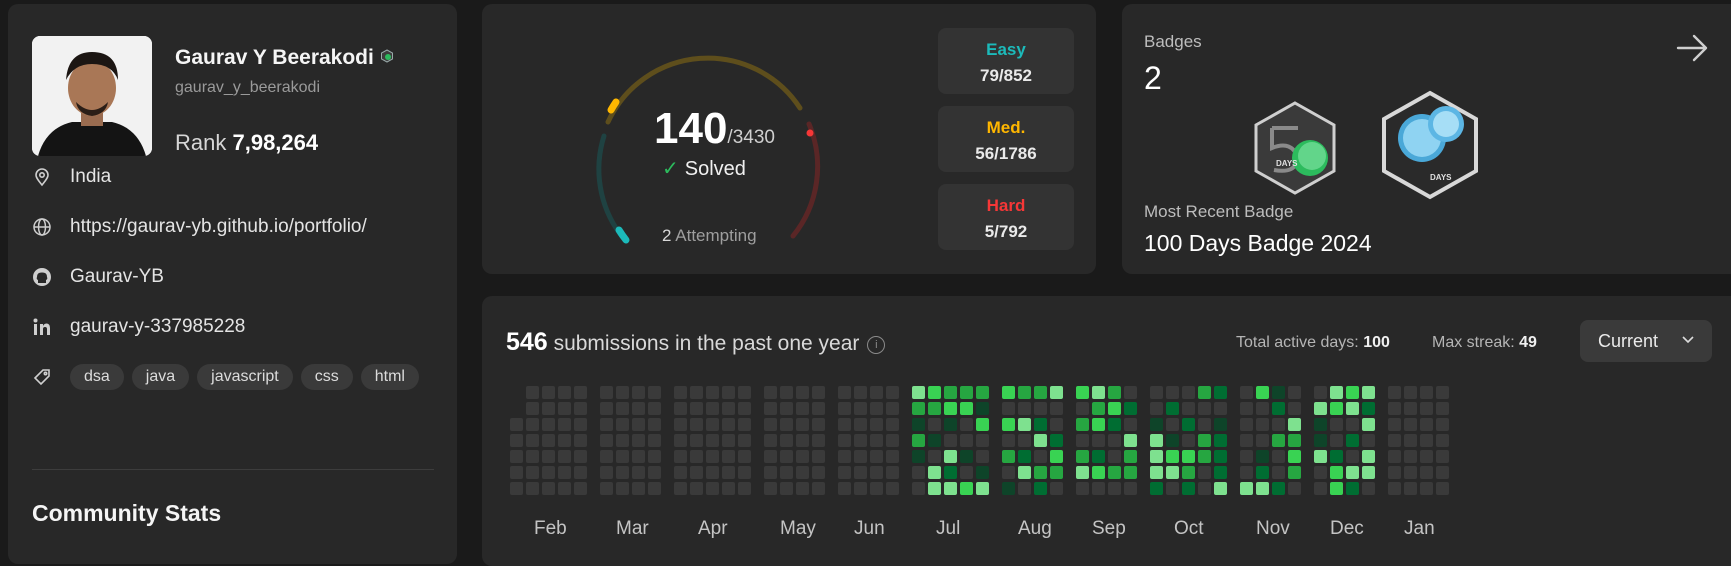 The width and height of the screenshot is (1731, 566). I want to click on arrow-right-icon, so click(1693, 48).